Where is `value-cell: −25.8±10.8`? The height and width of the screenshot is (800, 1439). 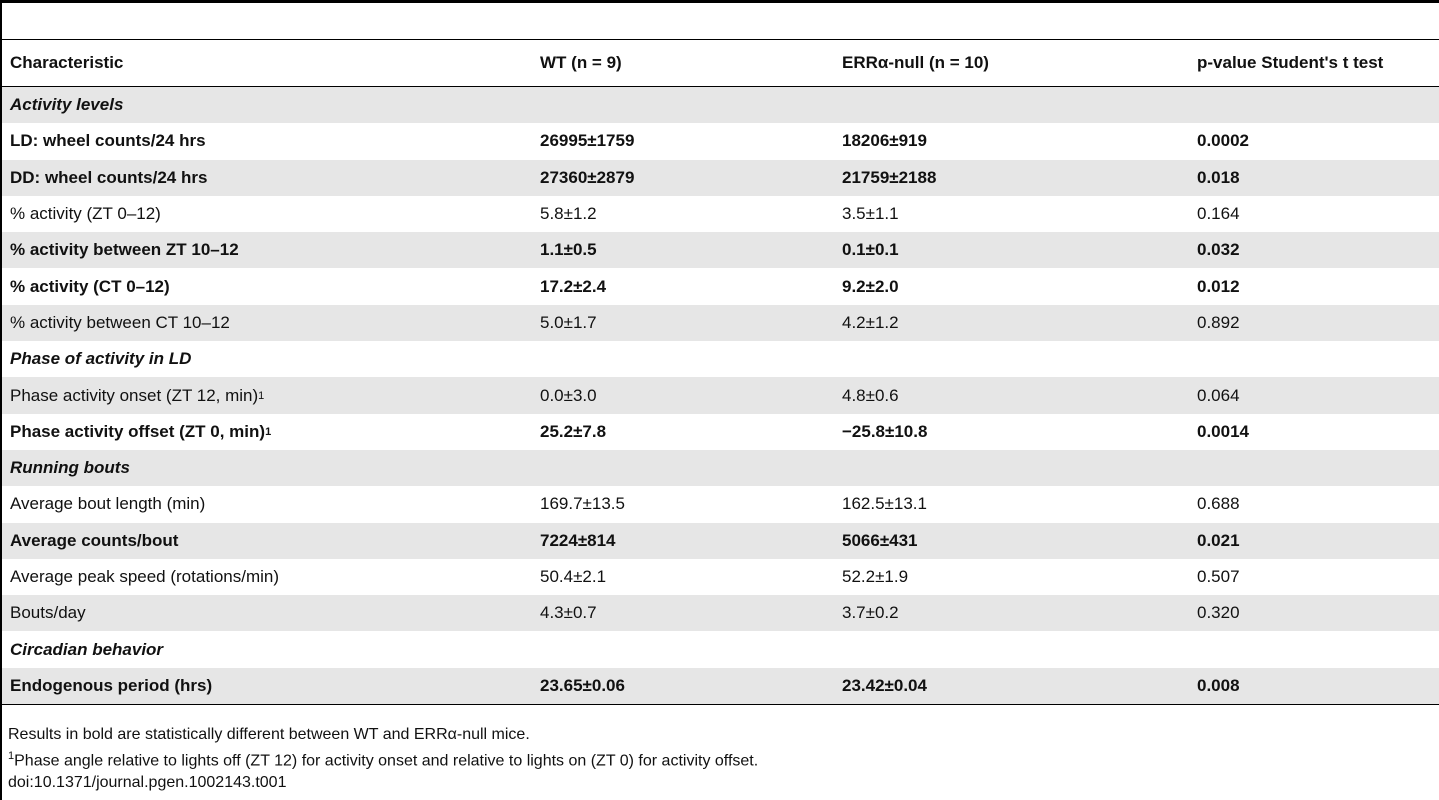 value-cell: −25.8±10.8 is located at coordinates (884, 432).